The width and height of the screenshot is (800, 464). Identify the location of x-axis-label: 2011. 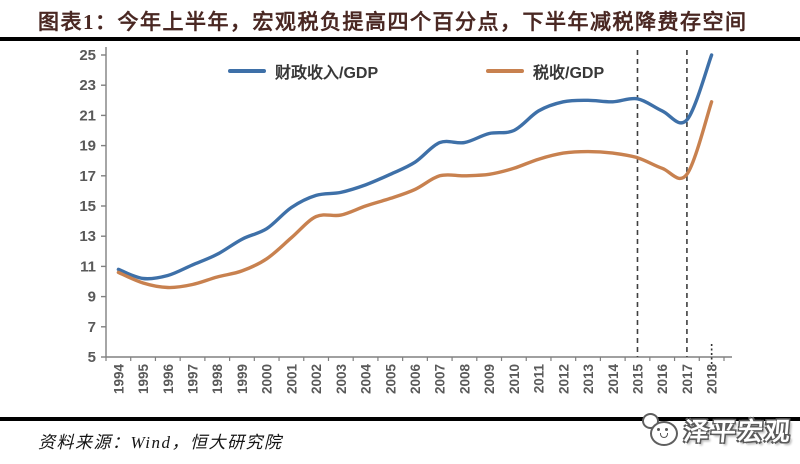
(539, 379).